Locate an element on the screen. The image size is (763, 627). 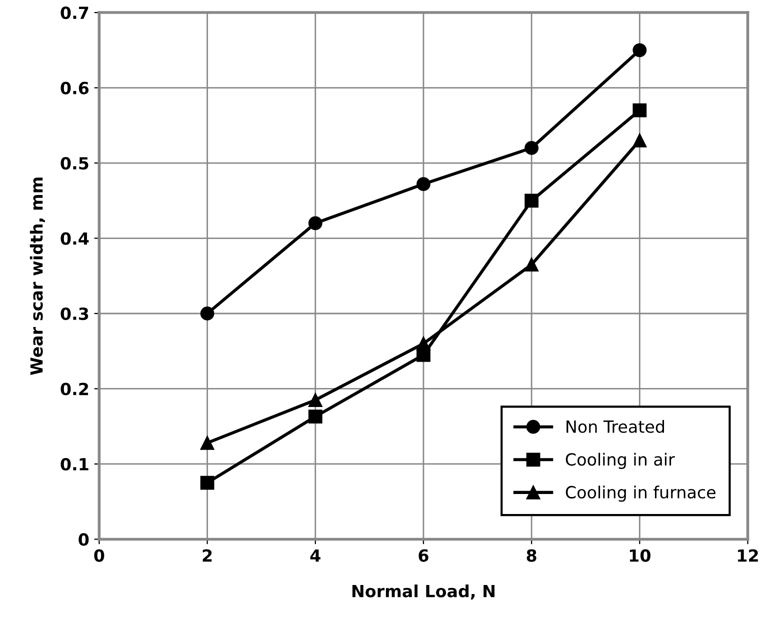
x-tick-label: 6 is located at coordinates (423, 555).